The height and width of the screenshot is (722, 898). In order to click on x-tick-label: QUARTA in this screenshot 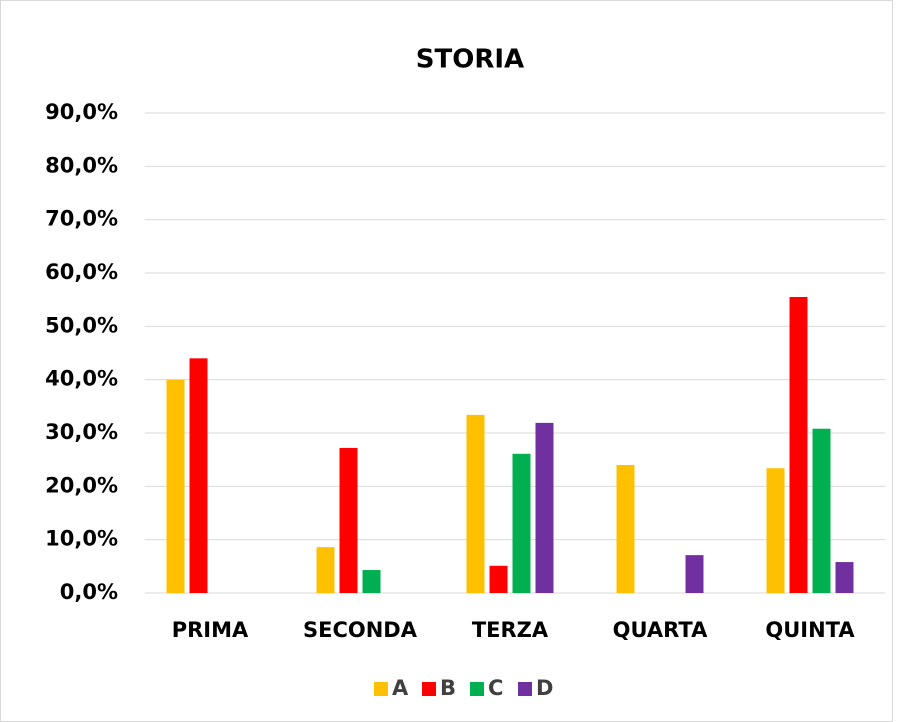, I will do `click(660, 630)`.